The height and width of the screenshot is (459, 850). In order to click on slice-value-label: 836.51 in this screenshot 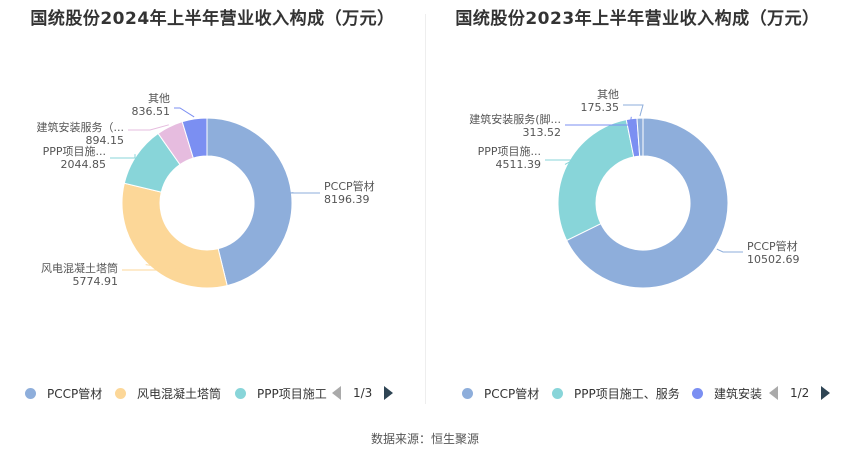, I will do `click(151, 111)`.